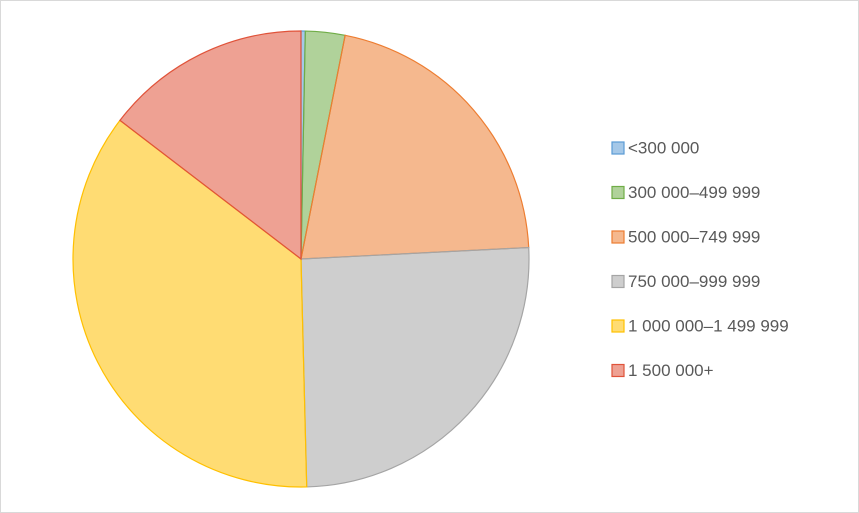 The width and height of the screenshot is (859, 513). Describe the element at coordinates (671, 370) in the screenshot. I see `legend-label: 1 500 000+` at that location.